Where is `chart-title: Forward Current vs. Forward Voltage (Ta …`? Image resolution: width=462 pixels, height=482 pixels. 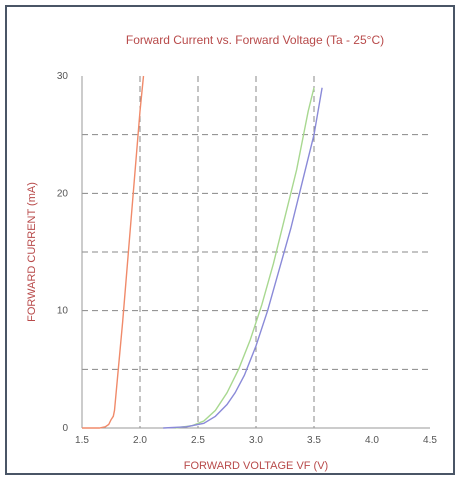 chart-title: Forward Current vs. Forward Voltage (Ta … is located at coordinates (255, 40).